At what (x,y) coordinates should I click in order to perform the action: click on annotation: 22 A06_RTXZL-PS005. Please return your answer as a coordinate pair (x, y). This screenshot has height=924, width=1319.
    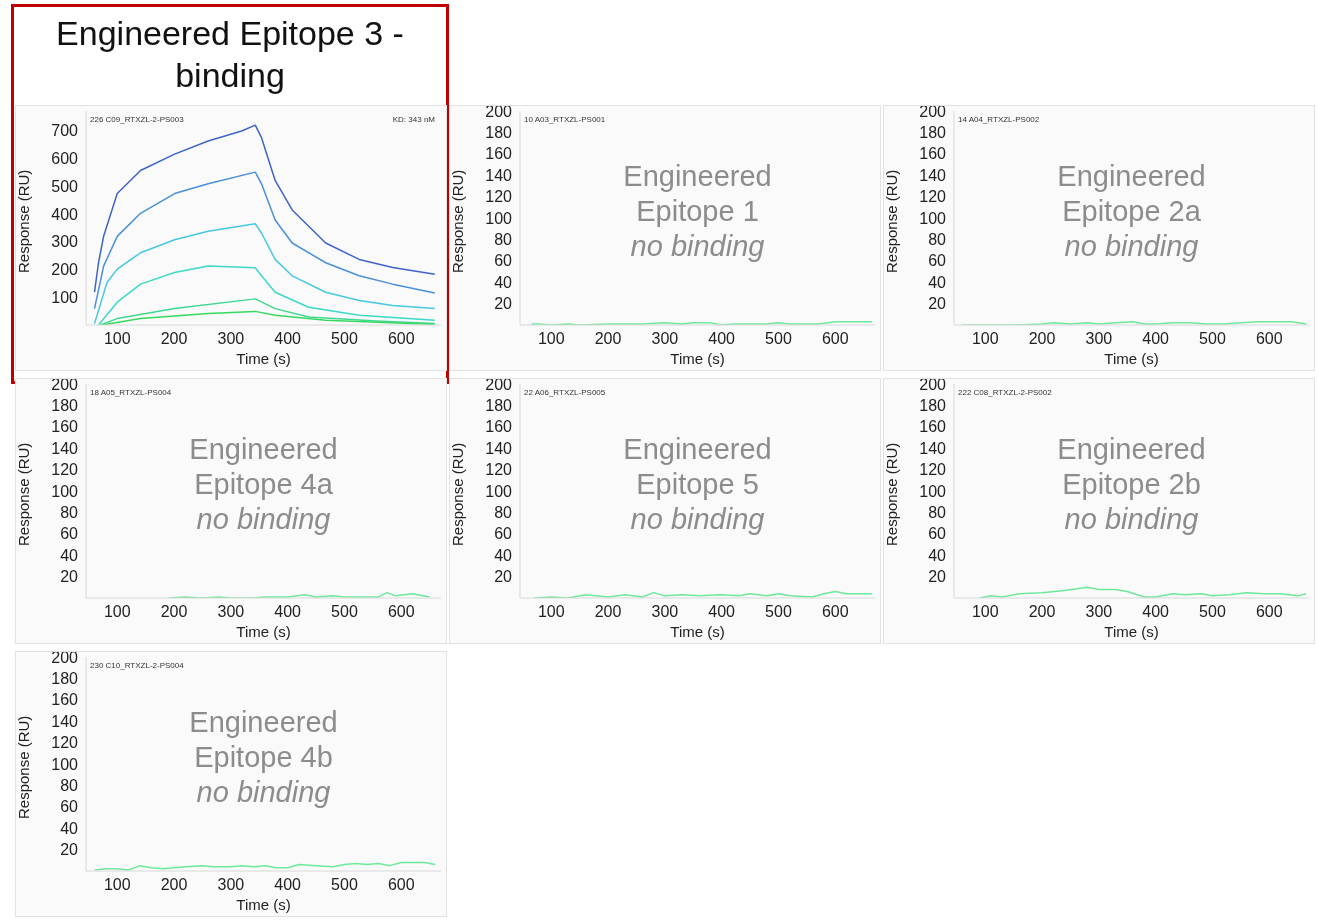
    Looking at the image, I should click on (565, 392).